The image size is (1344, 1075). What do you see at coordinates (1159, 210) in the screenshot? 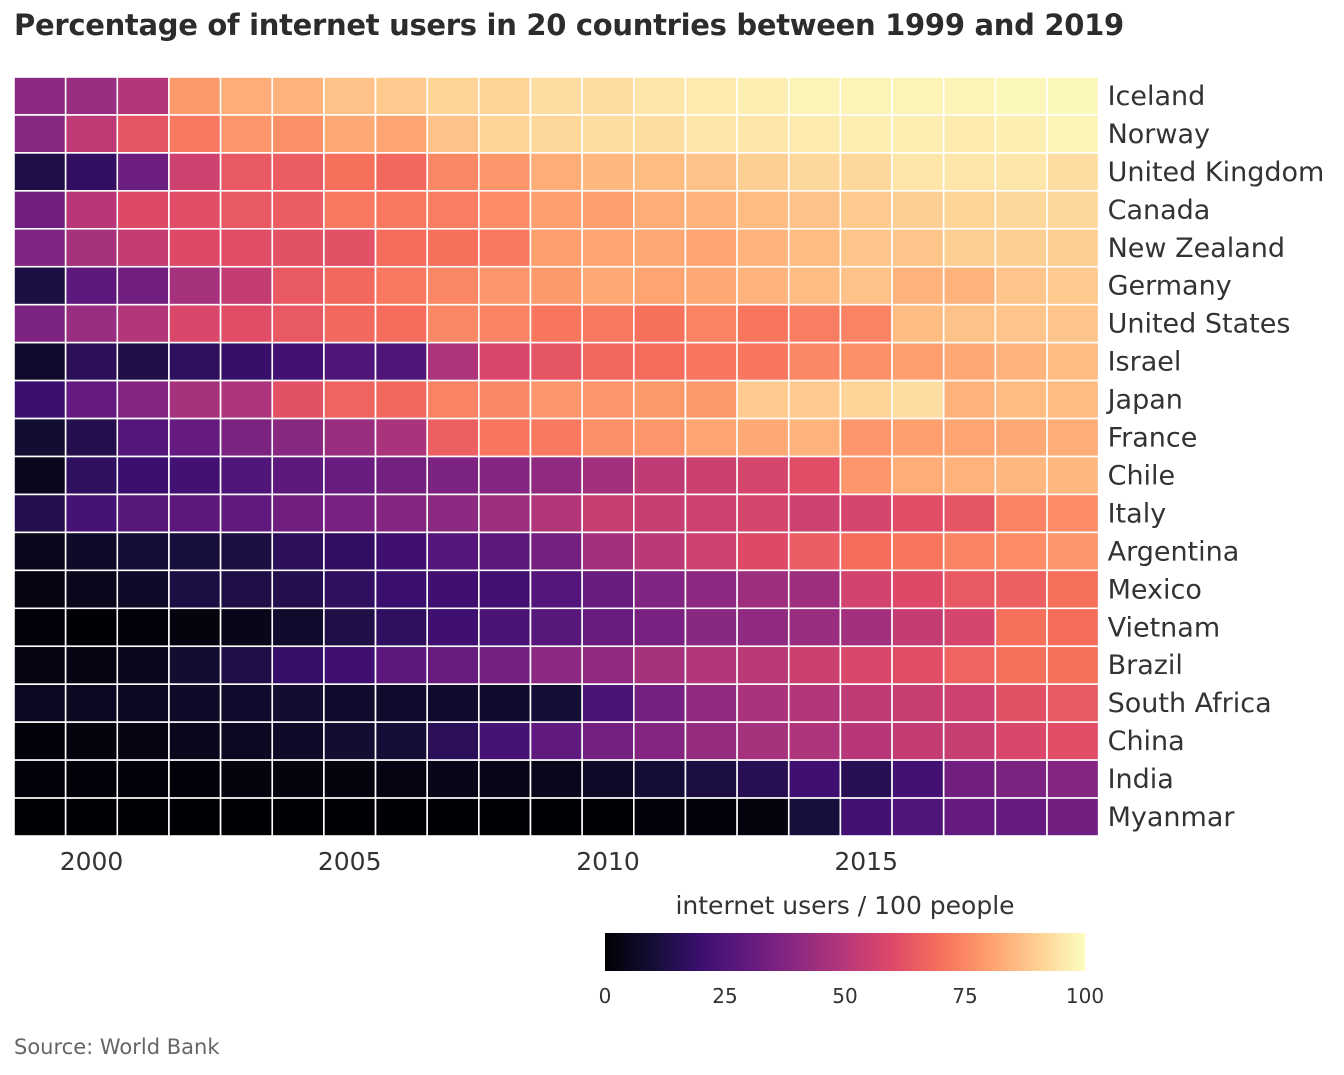
I see `country-label: Canada` at bounding box center [1159, 210].